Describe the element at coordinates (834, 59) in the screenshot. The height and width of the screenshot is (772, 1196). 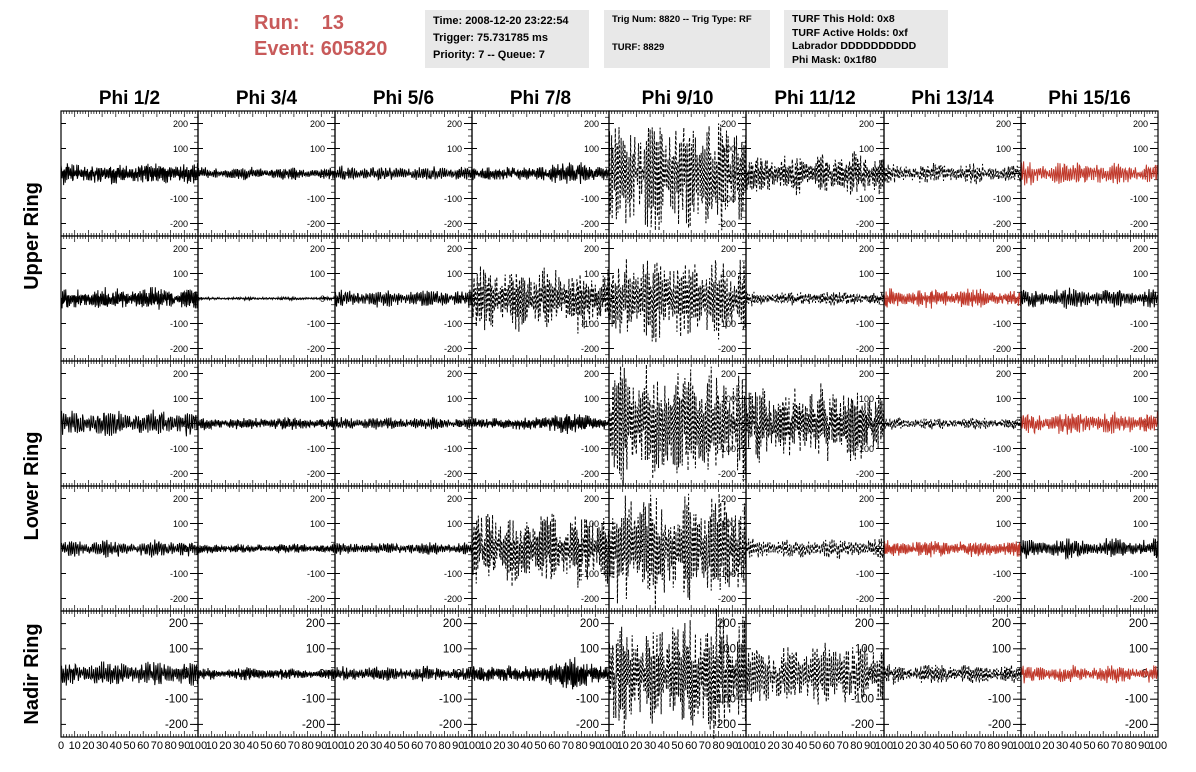
I see `phi-mask-text: Phi Mask: 0x1f80` at that location.